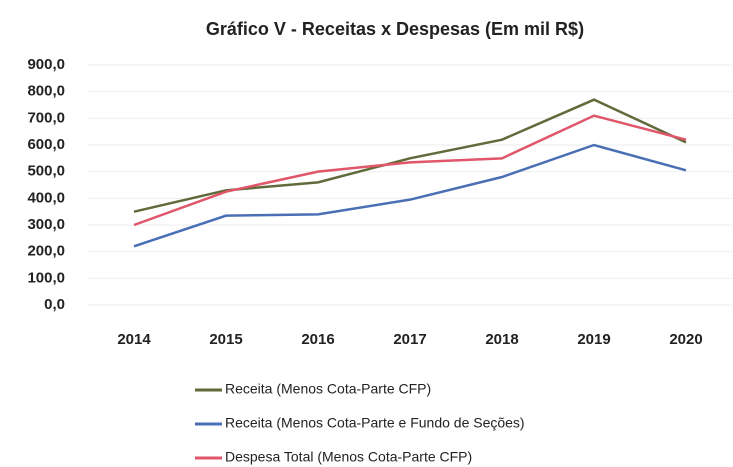  I want to click on x-tick-label: 2015, so click(225, 339).